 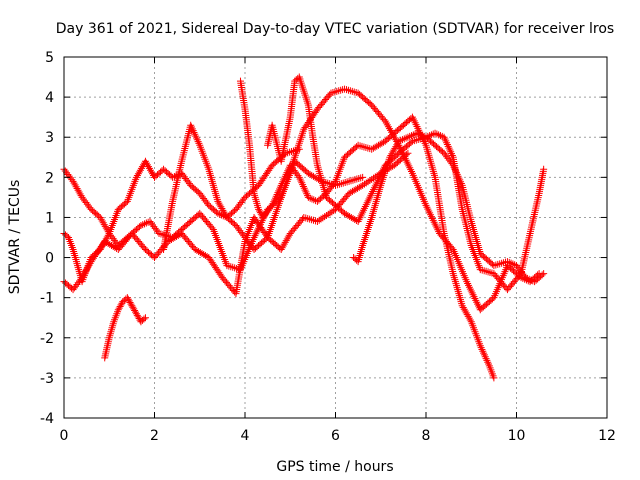 What do you see at coordinates (64, 436) in the screenshot?
I see `x-tick-label: 0` at bounding box center [64, 436].